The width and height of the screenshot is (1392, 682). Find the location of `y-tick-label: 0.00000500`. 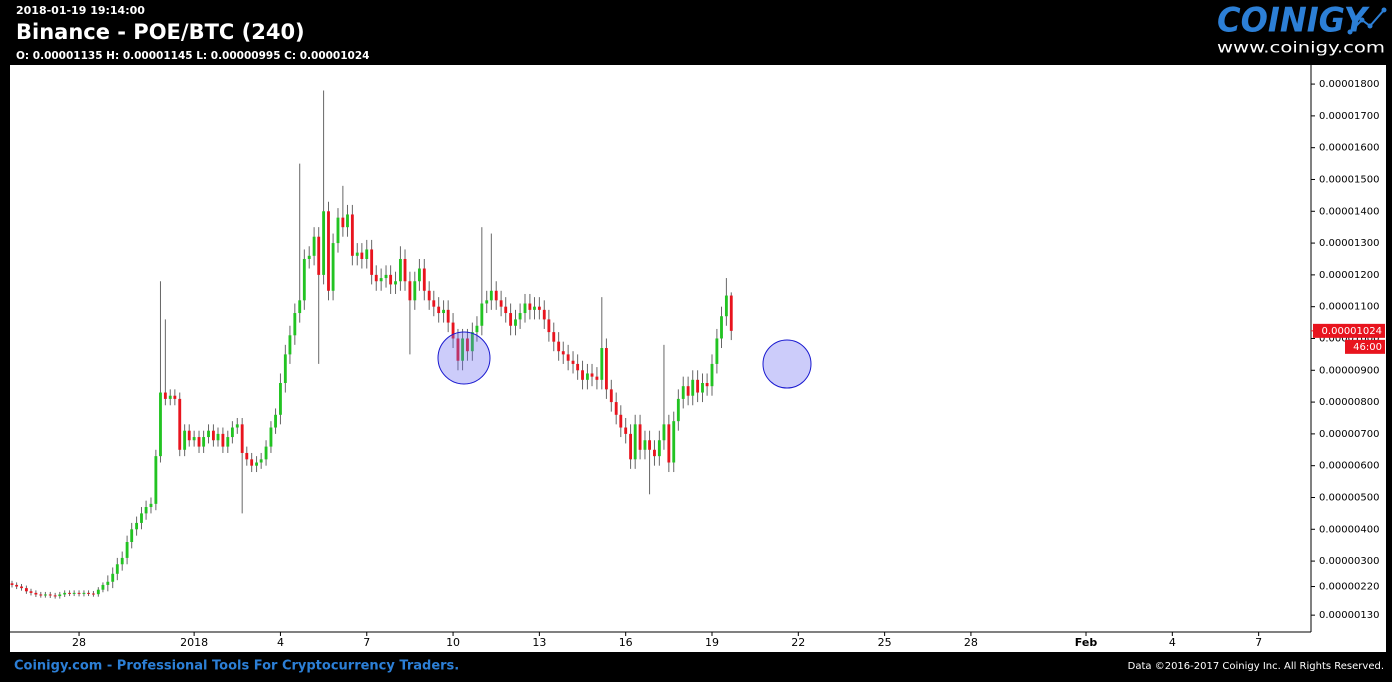

y-tick-label: 0.00000500 is located at coordinates (1349, 497).